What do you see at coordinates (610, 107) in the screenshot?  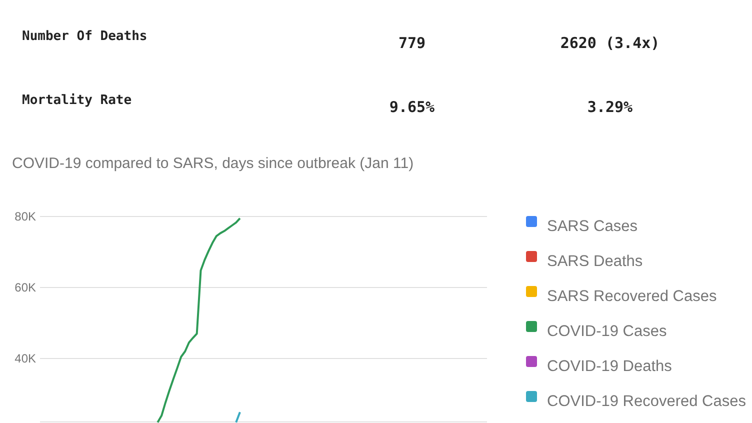 I see `text: 3.29%` at bounding box center [610, 107].